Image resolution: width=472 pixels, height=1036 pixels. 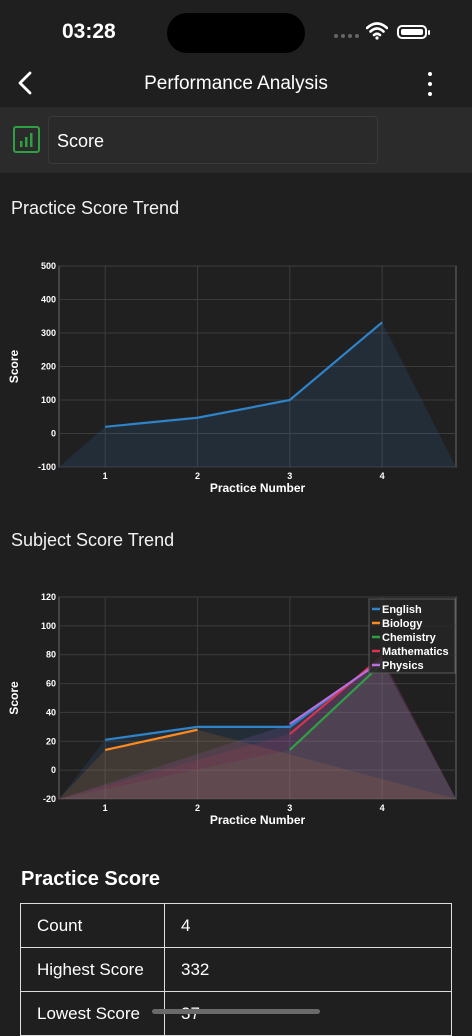 I want to click on legend-label: Physics, so click(x=403, y=666).